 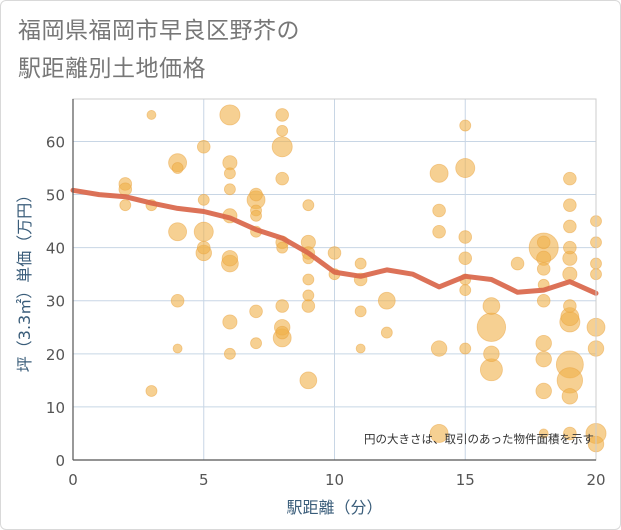 I want to click on x-tick-label: 5, so click(x=204, y=480).